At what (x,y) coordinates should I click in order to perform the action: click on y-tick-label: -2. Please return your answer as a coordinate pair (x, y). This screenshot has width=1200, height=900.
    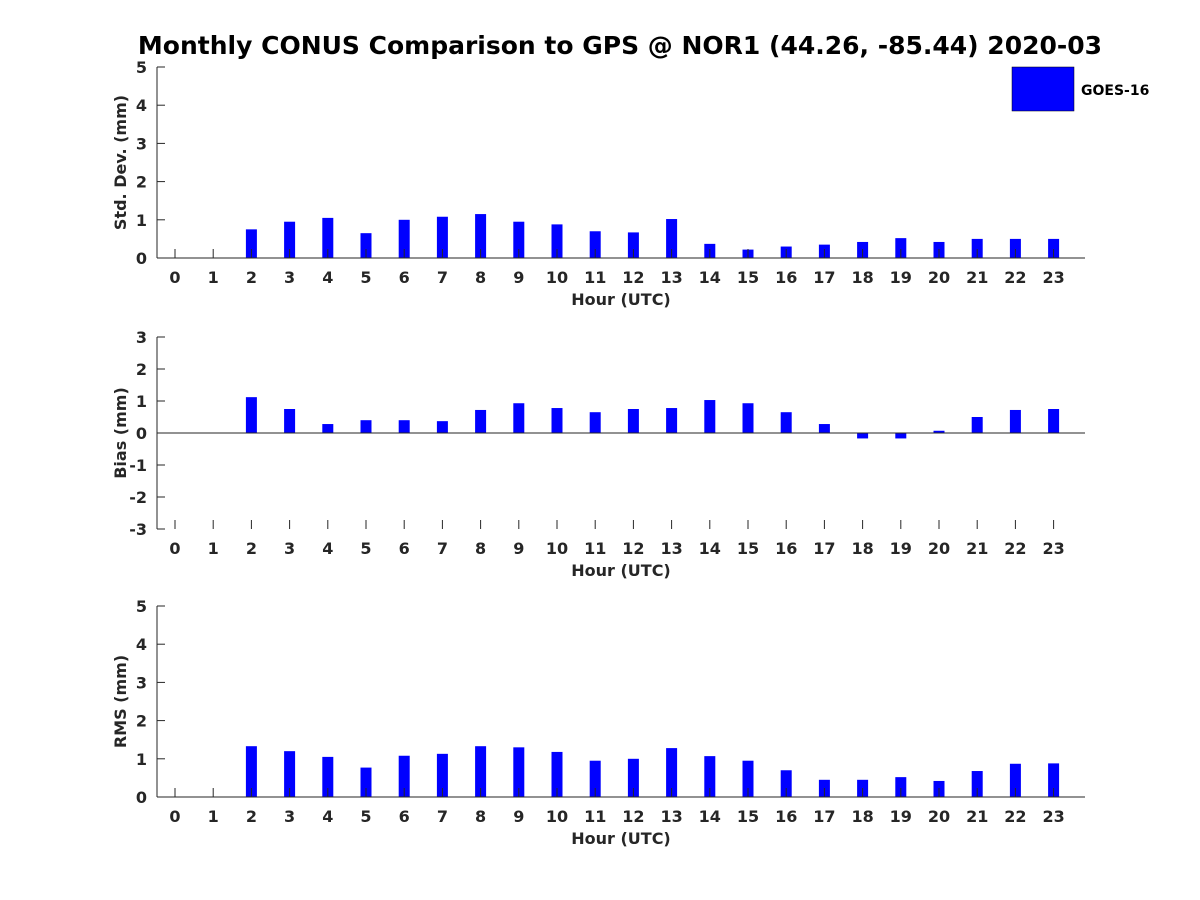
    Looking at the image, I should click on (138, 497).